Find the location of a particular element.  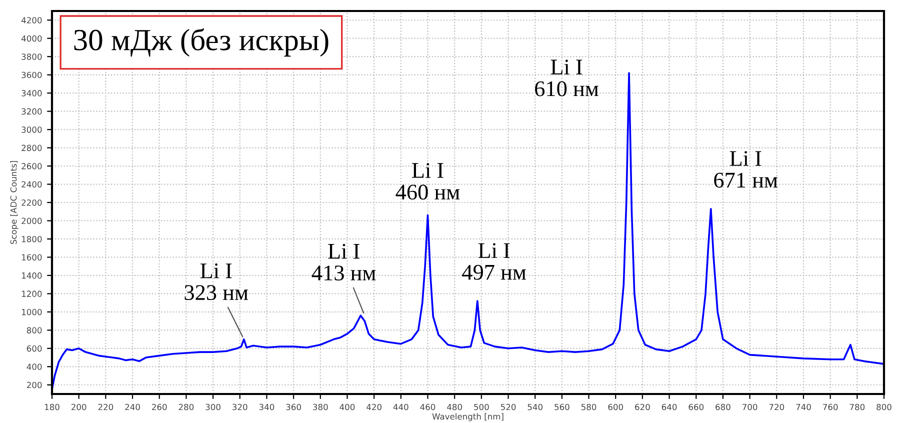

y-tick-label: 1200 is located at coordinates (32, 293).